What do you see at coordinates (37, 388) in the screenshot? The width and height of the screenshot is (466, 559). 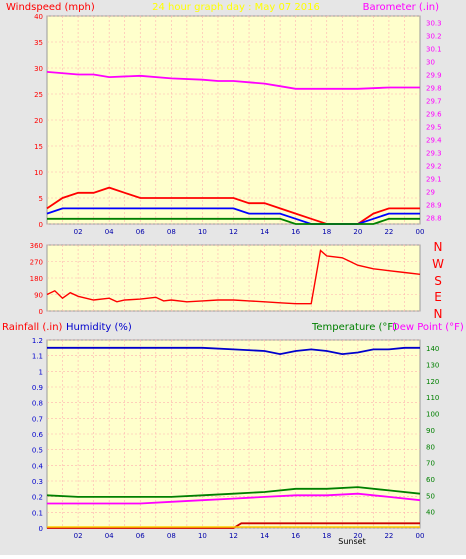 I see `y-tick-label-left: 0.9` at bounding box center [37, 388].